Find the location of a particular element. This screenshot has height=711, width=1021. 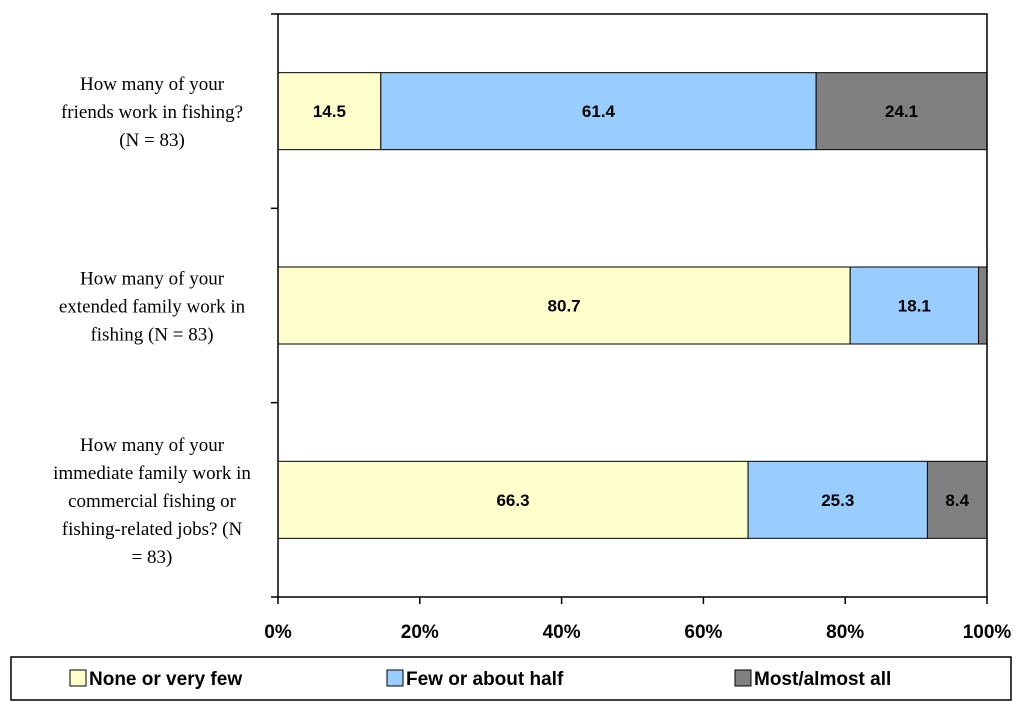

data-label: 25.3 is located at coordinates (837, 500).